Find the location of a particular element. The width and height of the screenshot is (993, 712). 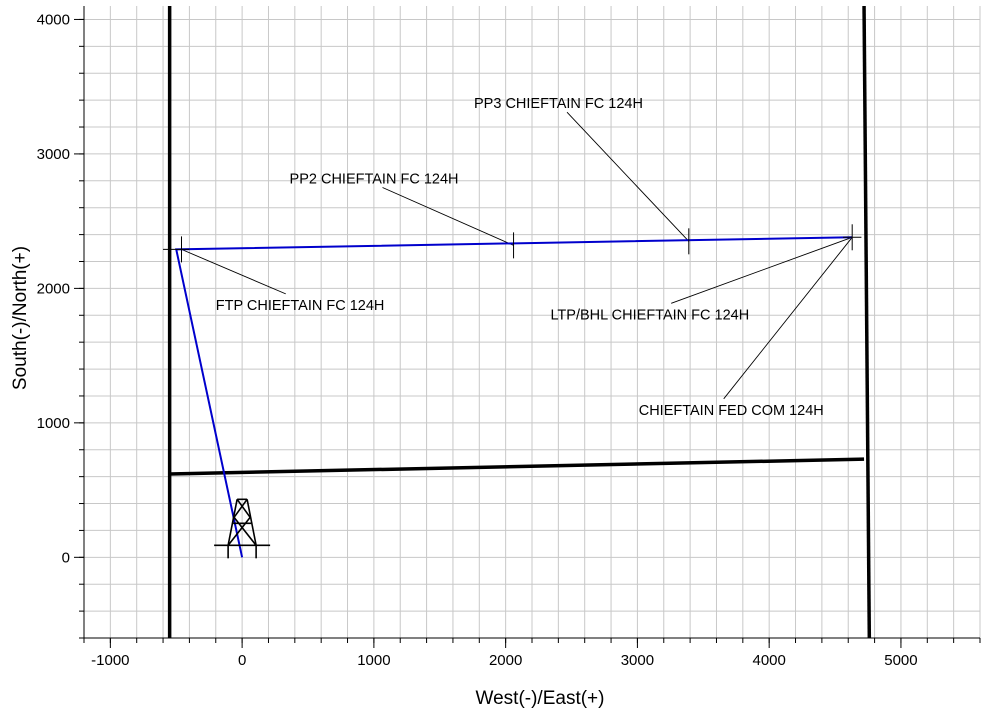

x-tick-label: -1000 is located at coordinates (110, 660).